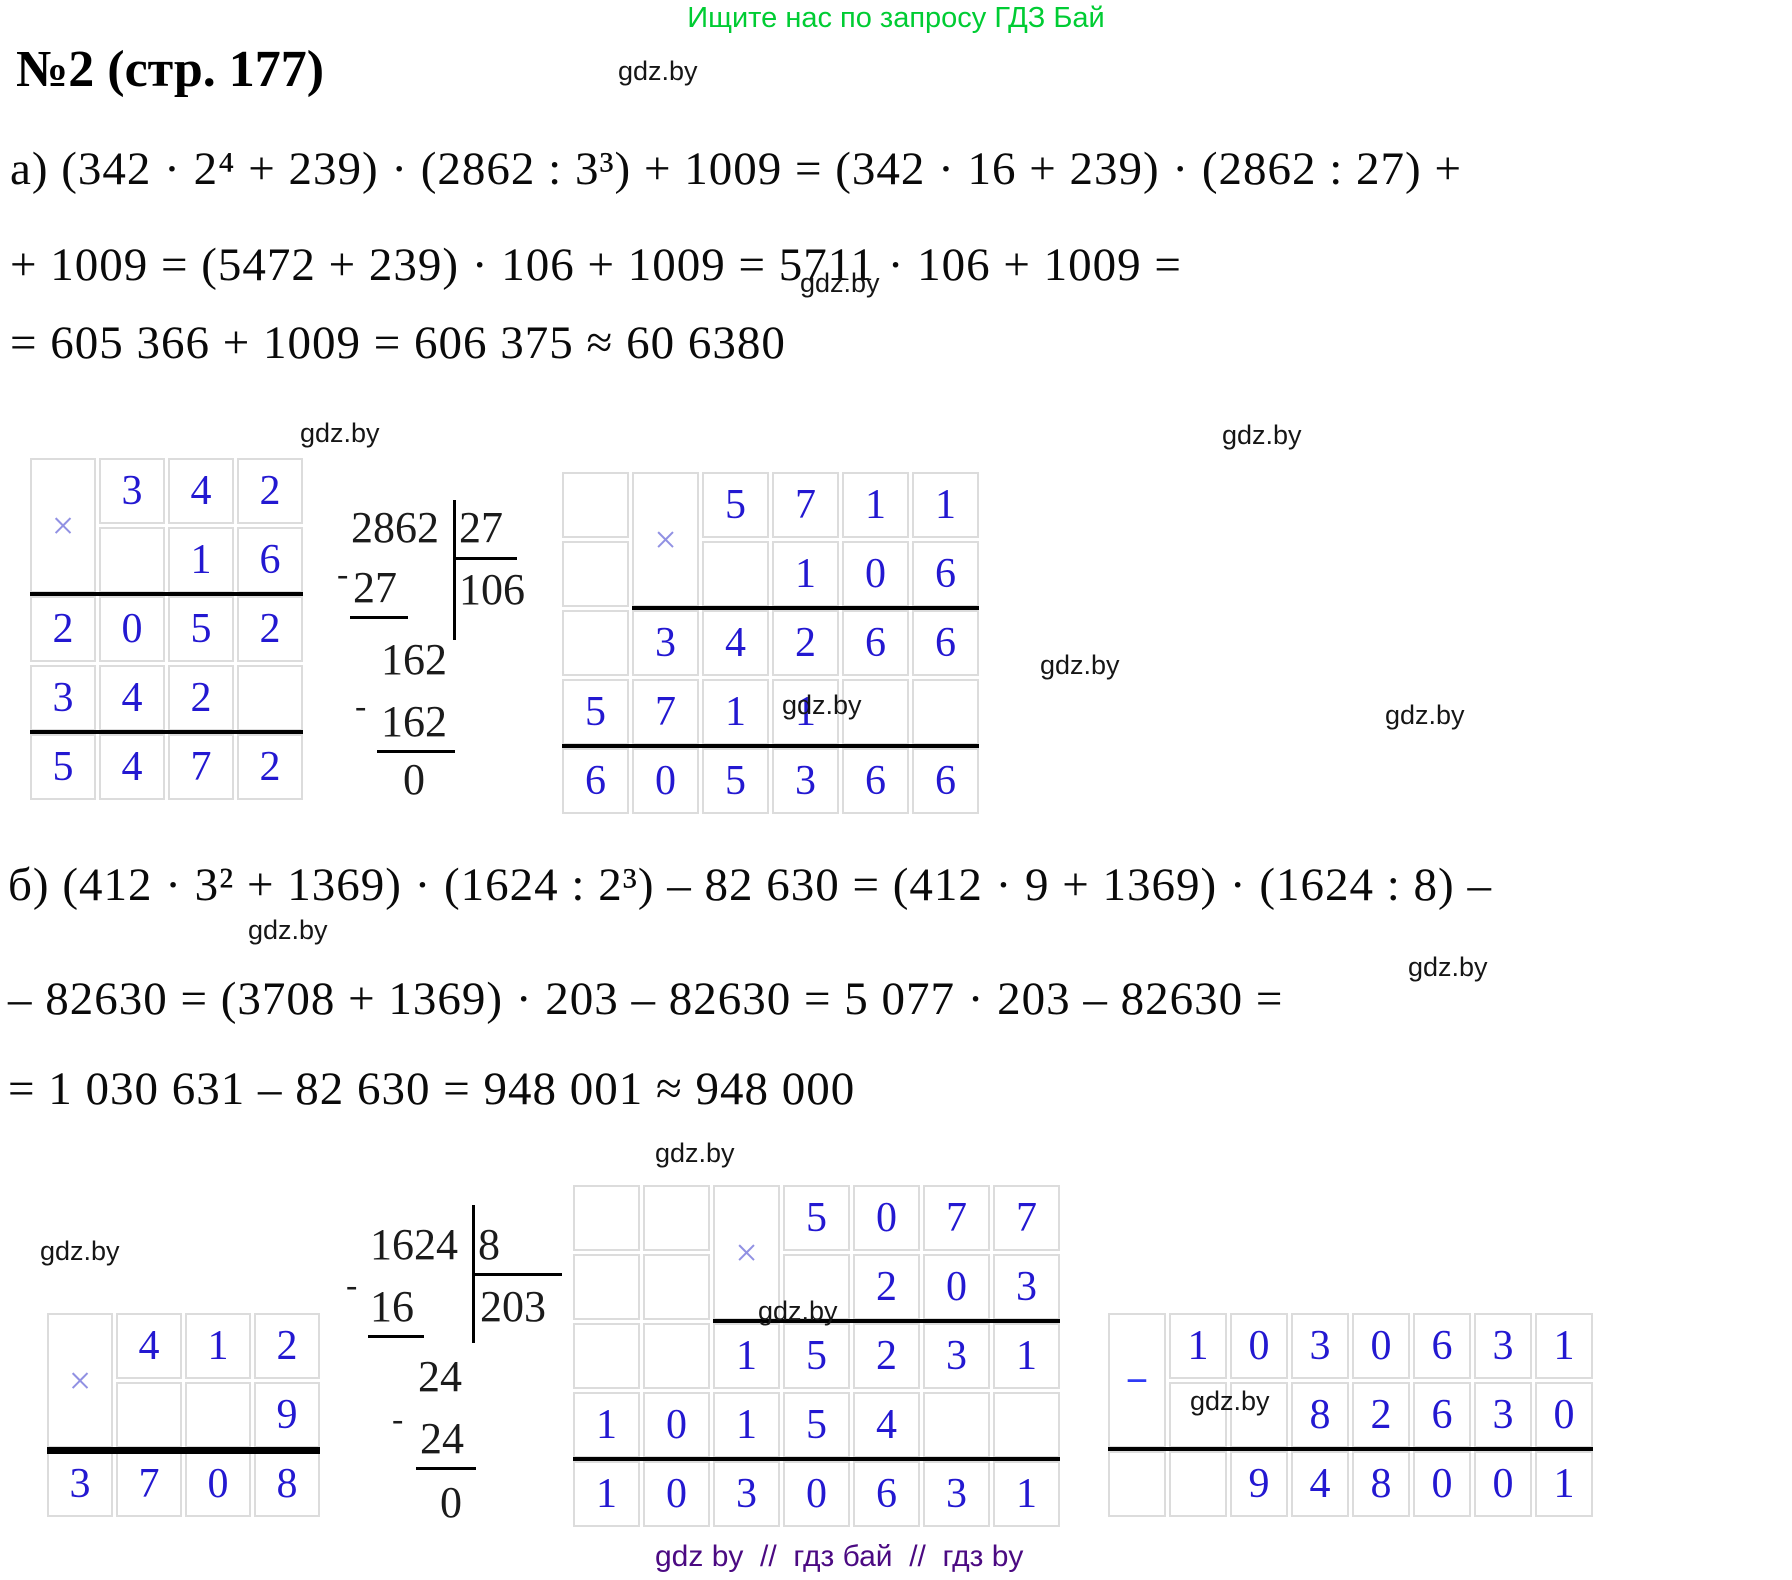 This screenshot has height=1580, width=1792. What do you see at coordinates (1259, 1484) in the screenshot?
I see `grid-digit: 9` at bounding box center [1259, 1484].